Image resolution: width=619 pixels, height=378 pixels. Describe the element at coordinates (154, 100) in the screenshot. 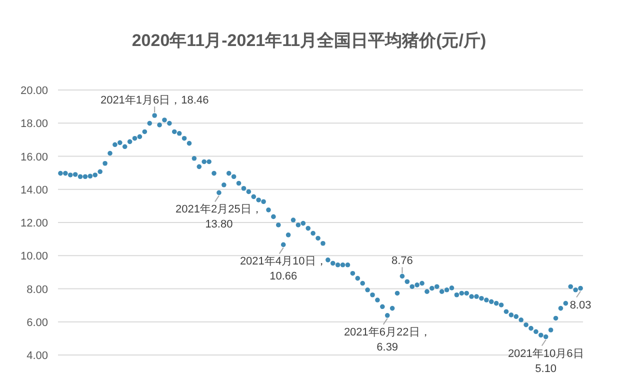

I see `annotation: 2021年1月6日，18.46` at that location.